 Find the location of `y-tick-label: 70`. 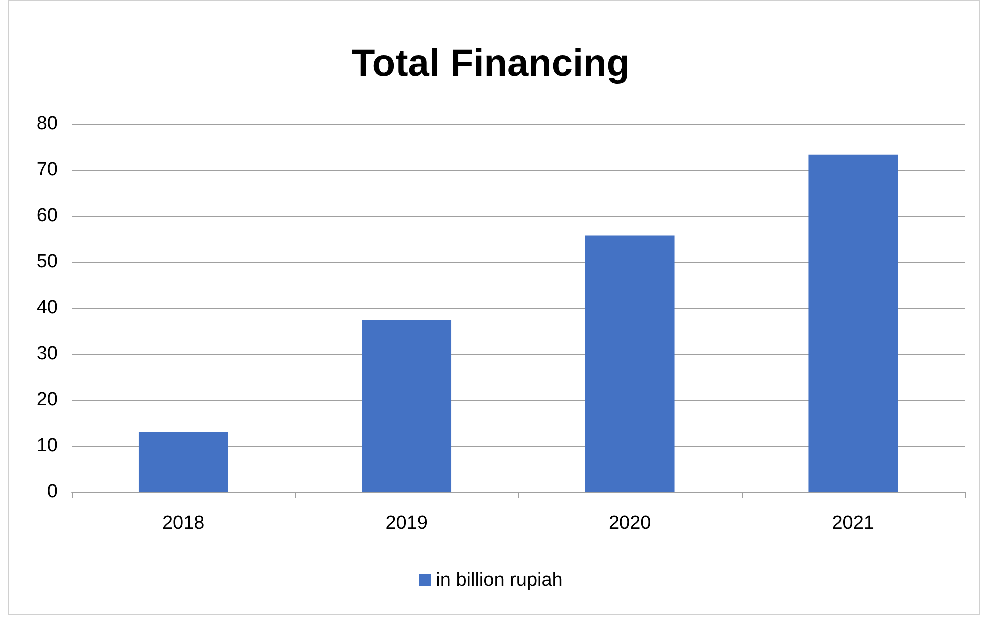

y-tick-label: 70 is located at coordinates (47, 170).